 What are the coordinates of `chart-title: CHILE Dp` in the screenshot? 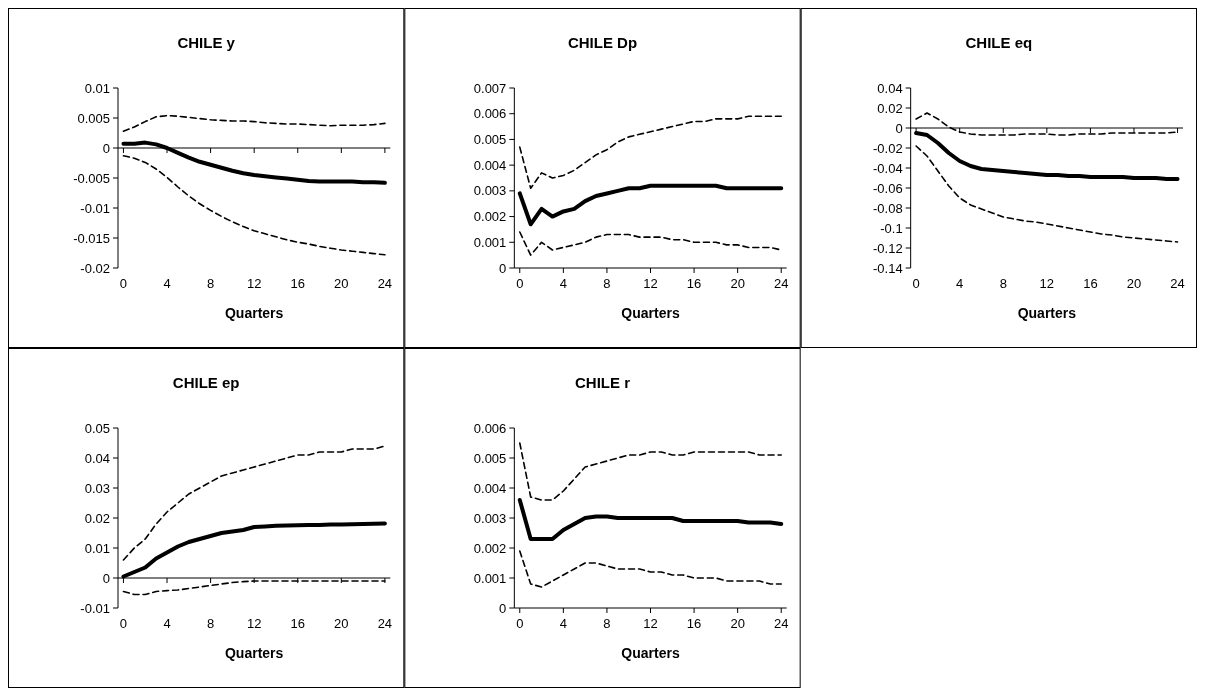 It's located at (602, 42).